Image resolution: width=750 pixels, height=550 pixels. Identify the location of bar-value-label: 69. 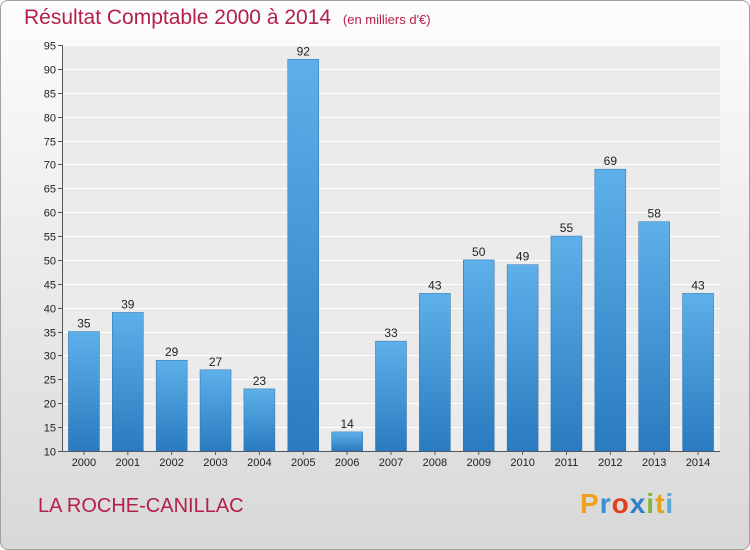
(611, 161).